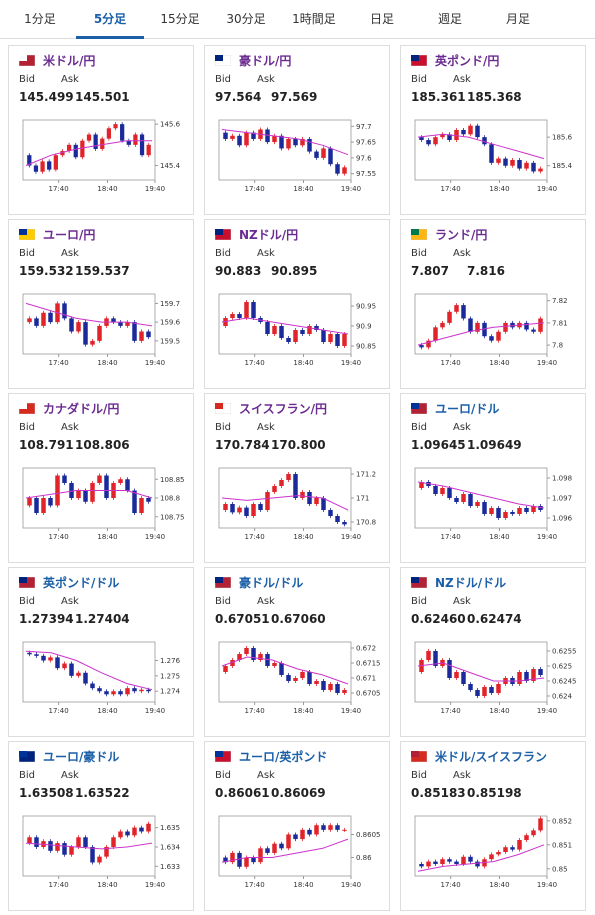 The height and width of the screenshot is (915, 595). Describe the element at coordinates (314, 19) in the screenshot. I see `tab: 1時間足` at that location.